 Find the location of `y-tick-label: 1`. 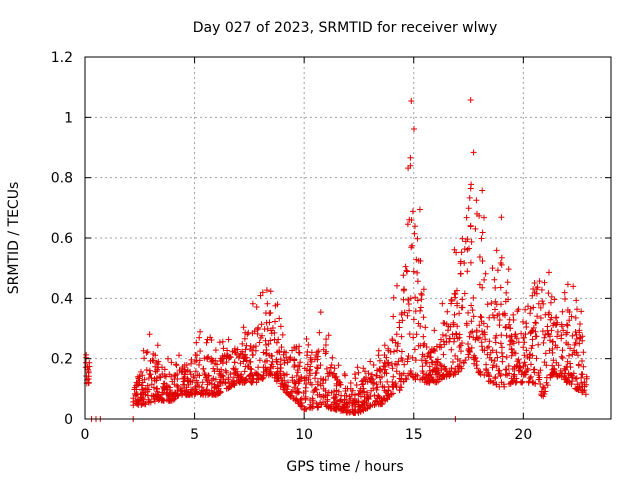

y-tick-label: 1 is located at coordinates (68, 118).